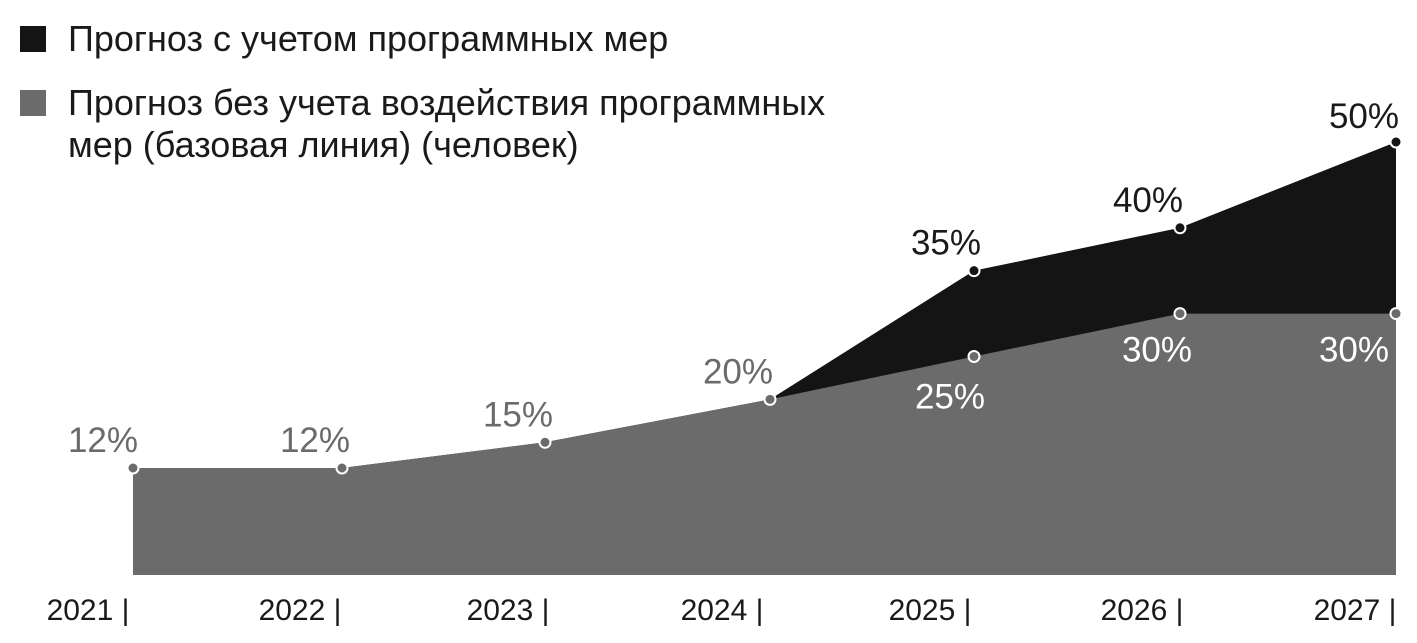 The height and width of the screenshot is (643, 1417). I want to click on data-label-programme-2026: 40%, so click(1148, 200).